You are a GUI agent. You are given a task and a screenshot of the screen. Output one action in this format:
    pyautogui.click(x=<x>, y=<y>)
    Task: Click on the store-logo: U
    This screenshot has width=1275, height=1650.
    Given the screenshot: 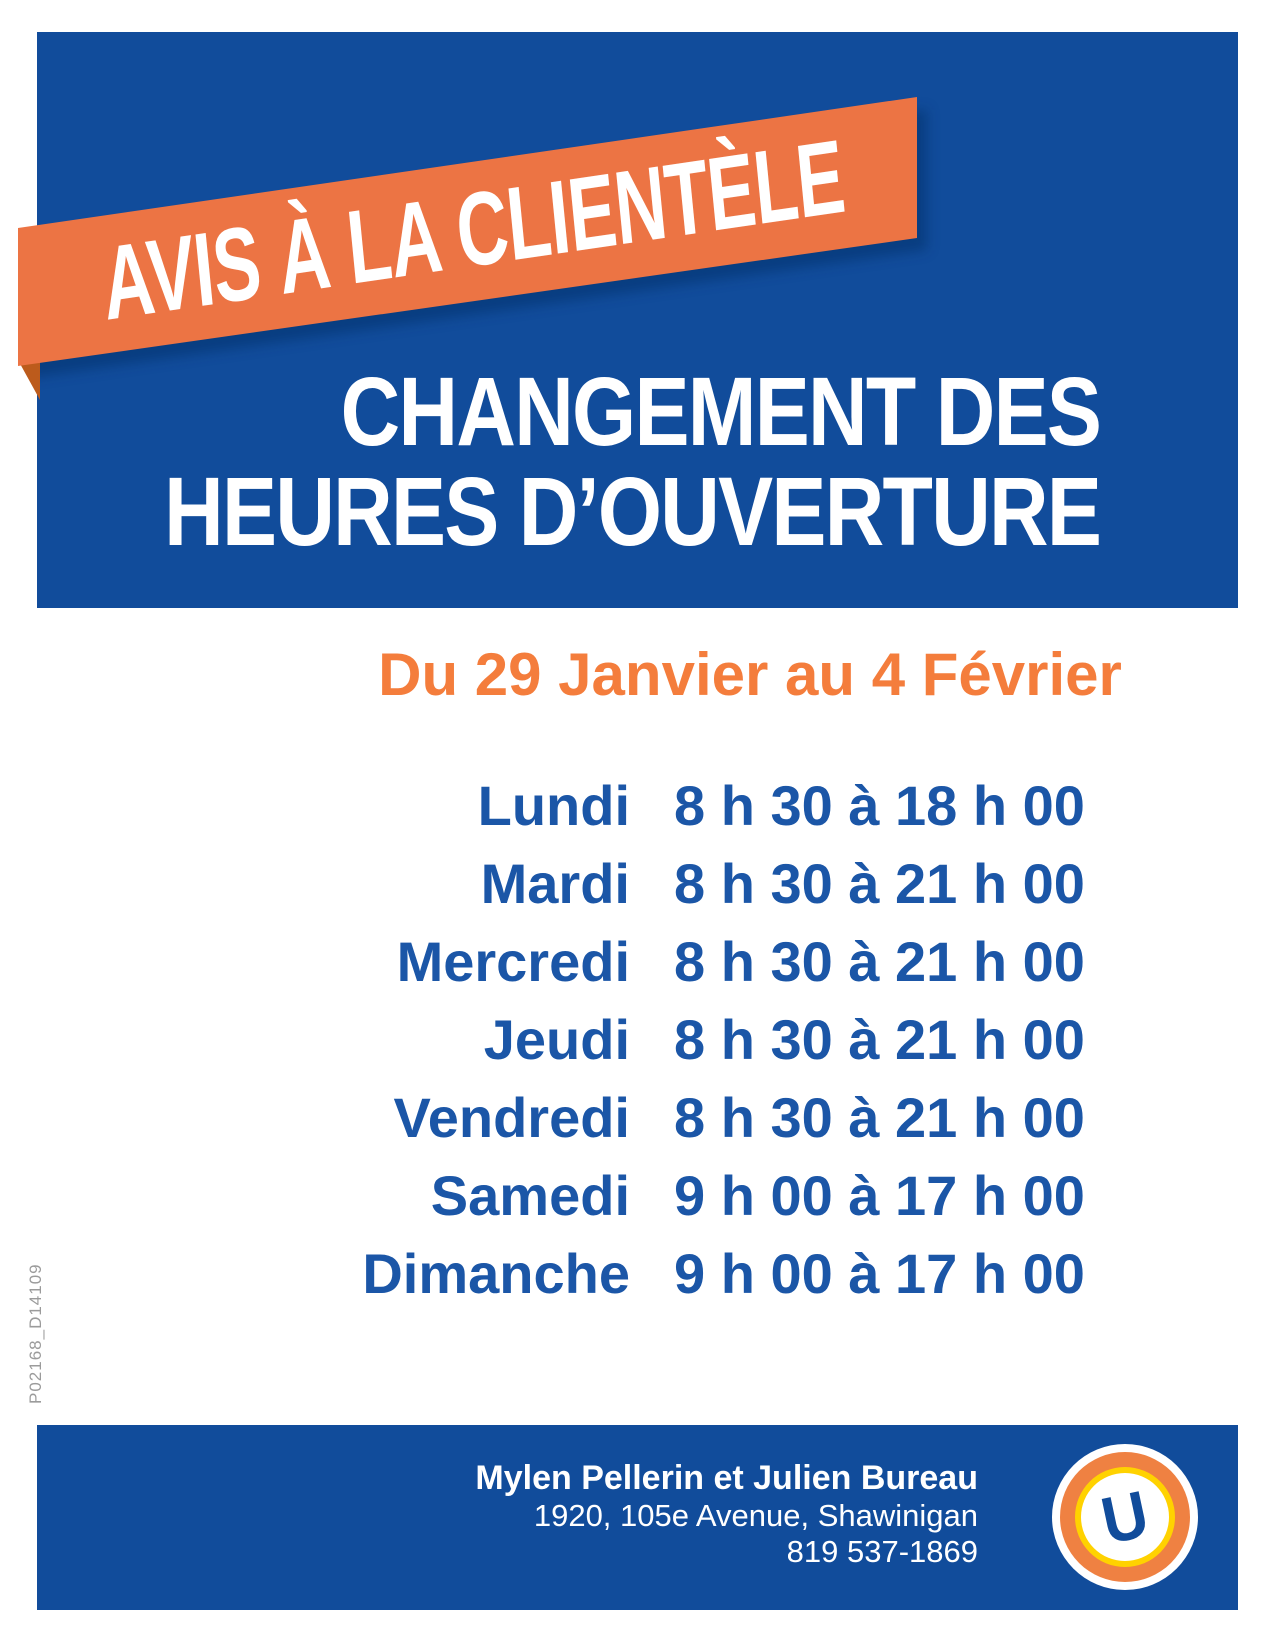 What is the action you would take?
    pyautogui.click(x=1125, y=1517)
    